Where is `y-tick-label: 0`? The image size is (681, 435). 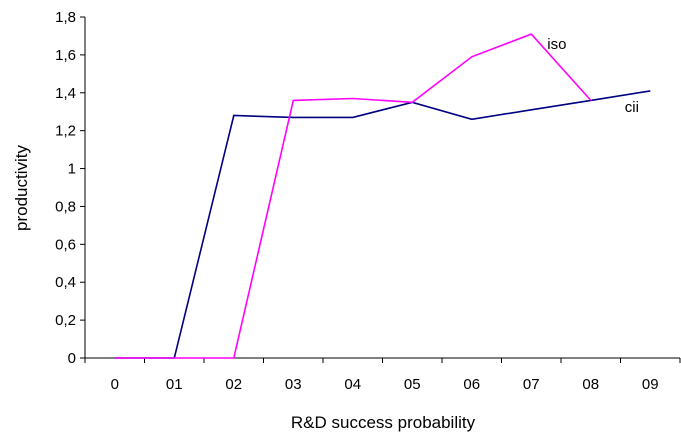 y-tick-label: 0 is located at coordinates (72, 358).